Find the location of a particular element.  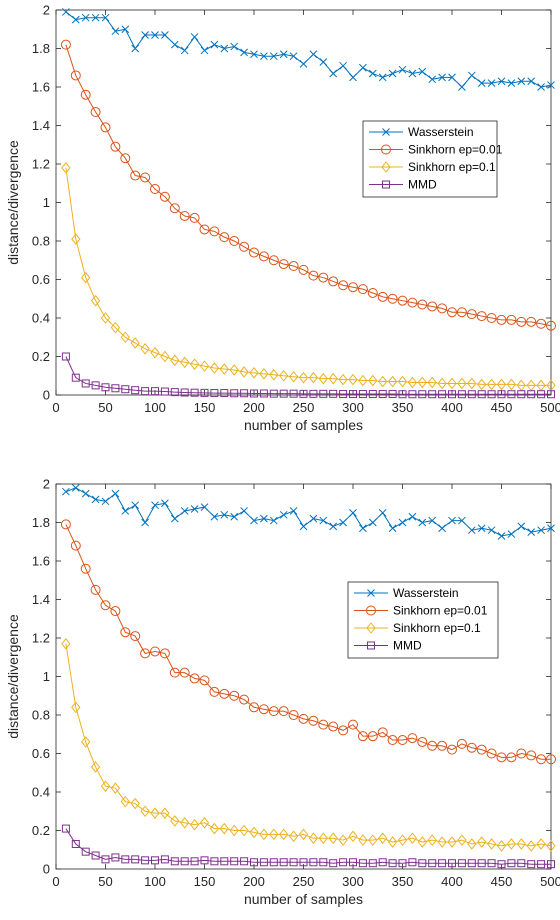

legend-label: Sinkhorn ep=0.01 is located at coordinates (455, 150).